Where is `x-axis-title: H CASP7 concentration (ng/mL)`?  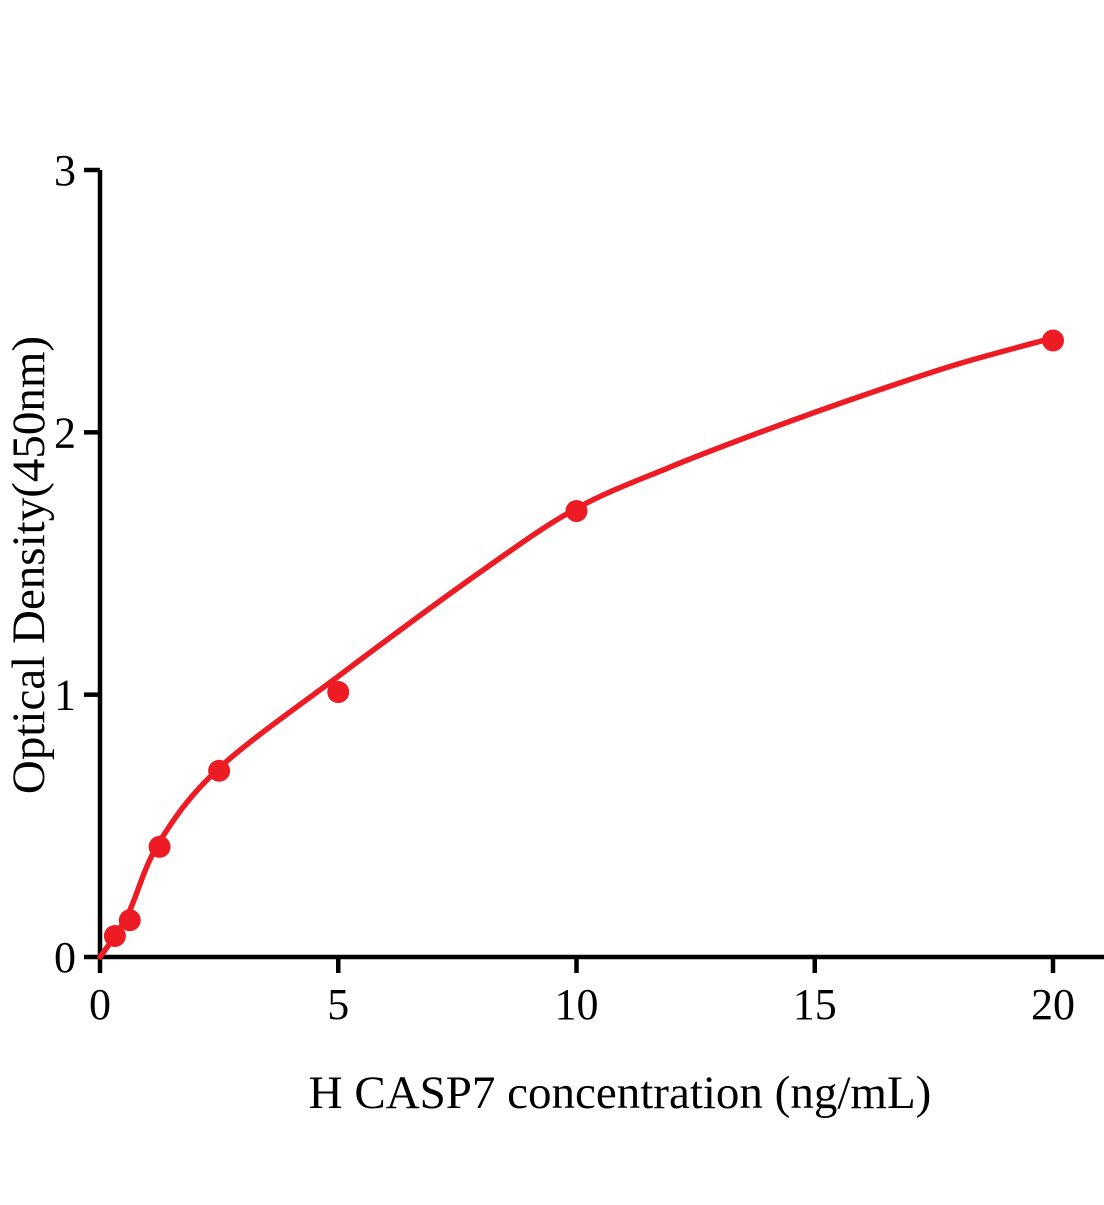 x-axis-title: H CASP7 concentration (ng/mL) is located at coordinates (620, 1093).